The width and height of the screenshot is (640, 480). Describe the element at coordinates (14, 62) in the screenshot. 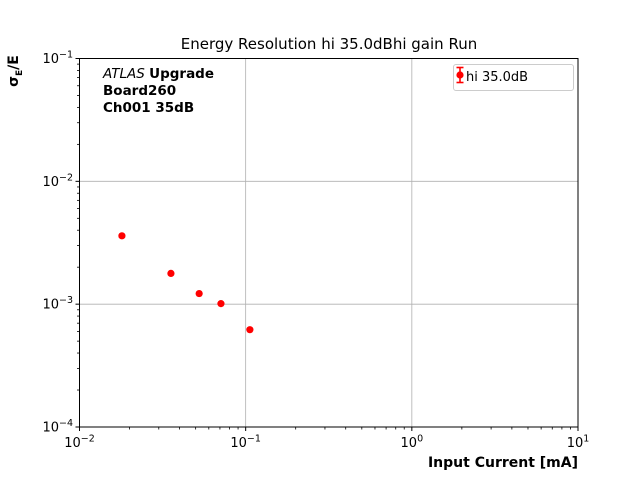

I see `ylabel-rest: /E` at that location.